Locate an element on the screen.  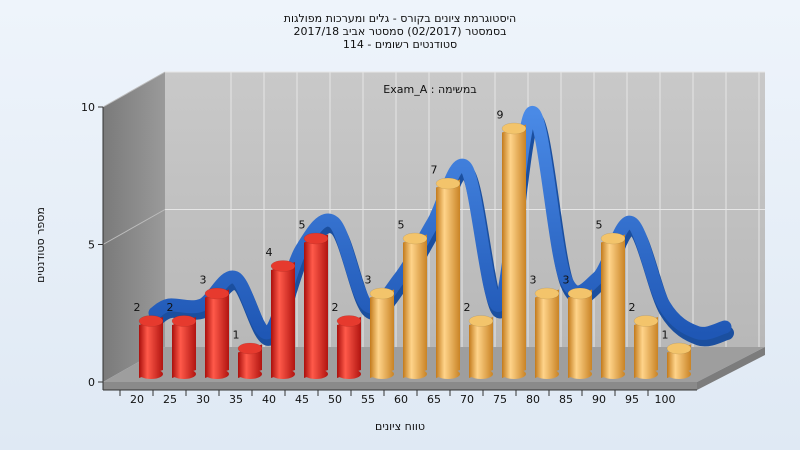
data-label: 4 is located at coordinates (269, 252).